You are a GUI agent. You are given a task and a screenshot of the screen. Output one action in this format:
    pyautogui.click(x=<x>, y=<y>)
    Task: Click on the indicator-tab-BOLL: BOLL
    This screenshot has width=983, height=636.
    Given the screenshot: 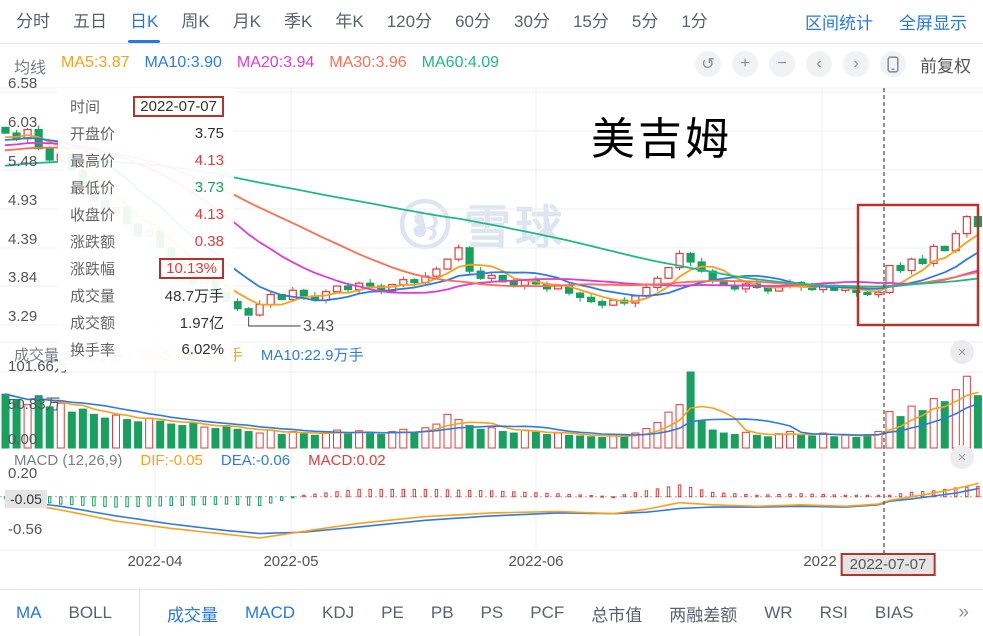 What is the action you would take?
    pyautogui.click(x=90, y=612)
    